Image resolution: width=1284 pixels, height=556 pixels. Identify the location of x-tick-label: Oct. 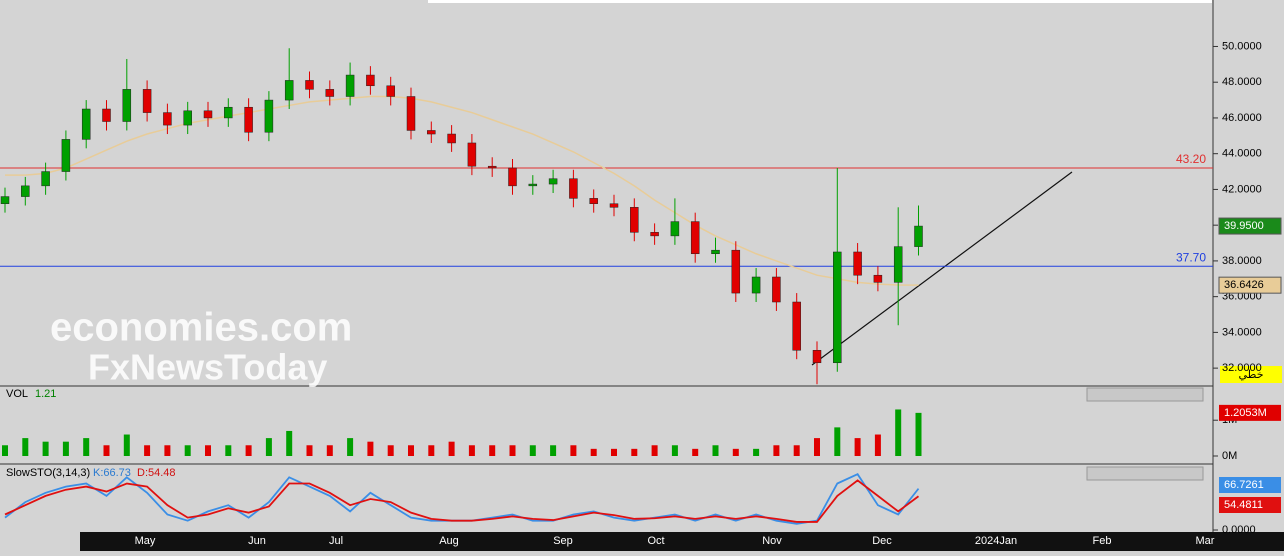
(655, 541).